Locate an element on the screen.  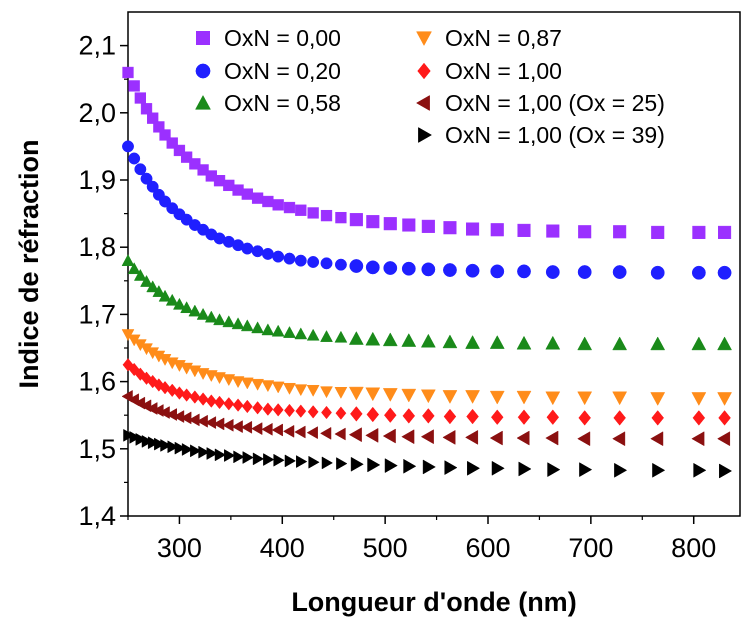
legend-item: OxN = 0,20 is located at coordinates (268, 71).